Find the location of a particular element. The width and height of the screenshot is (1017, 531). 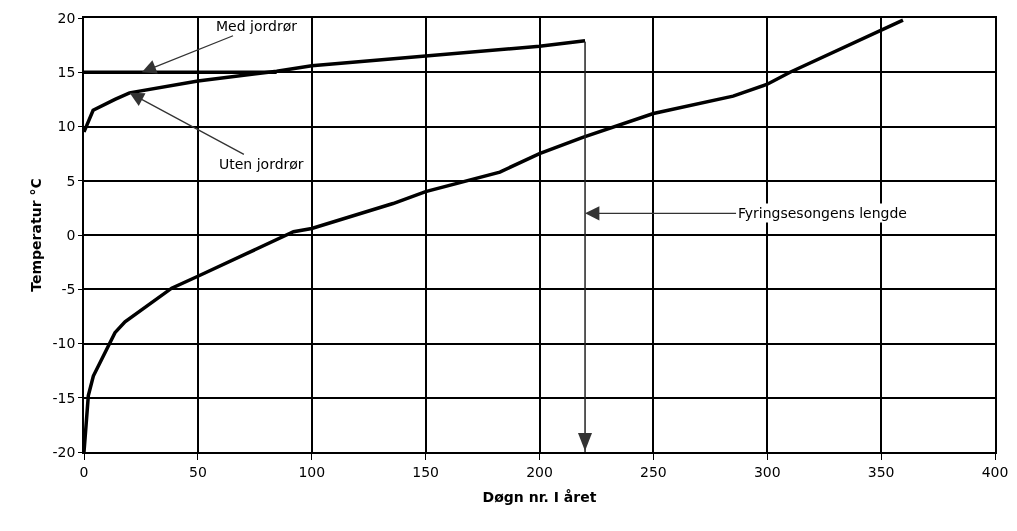

x-axis-title: Døgn nr. I året is located at coordinates (539, 497).